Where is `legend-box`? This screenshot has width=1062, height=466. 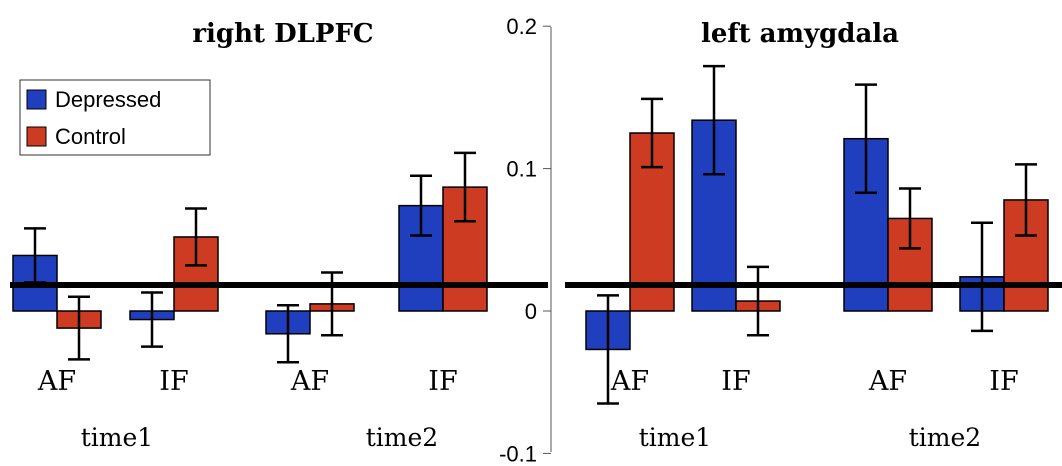
legend-box is located at coordinates (115, 117).